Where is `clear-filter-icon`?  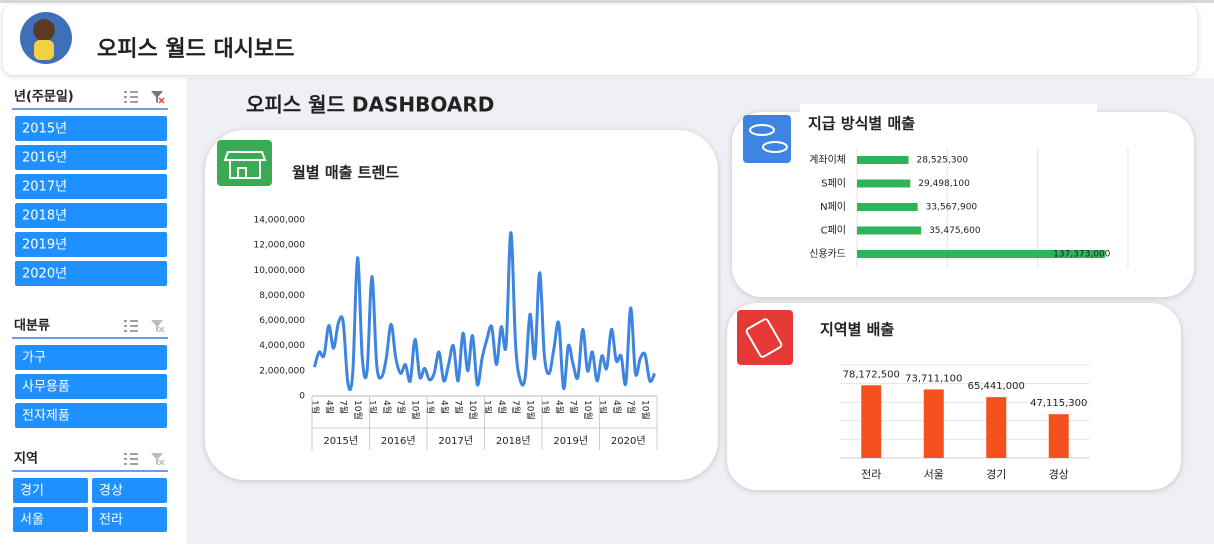 clear-filter-icon is located at coordinates (157, 326).